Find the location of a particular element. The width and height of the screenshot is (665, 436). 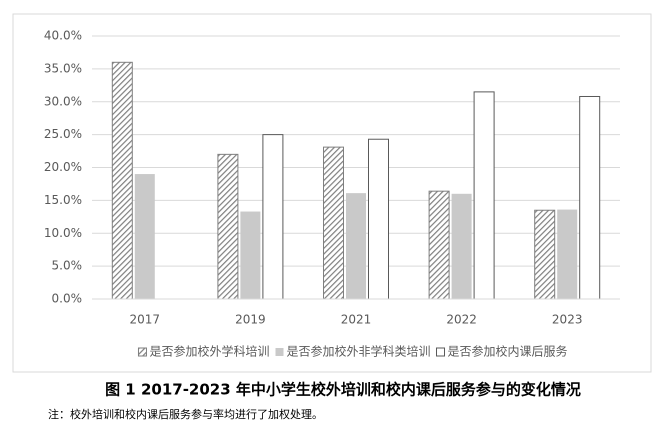

x-tick-label: 2021 is located at coordinates (356, 320).